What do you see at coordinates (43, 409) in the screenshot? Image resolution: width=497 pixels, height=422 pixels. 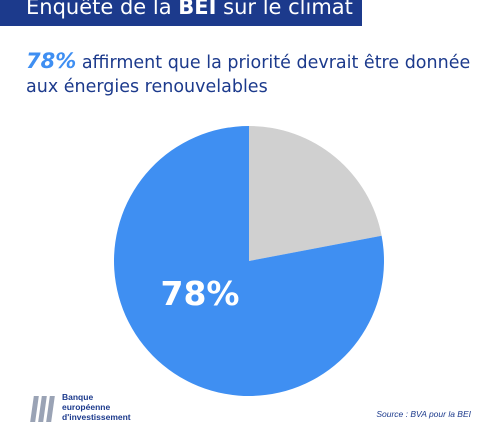 I see `eib-logo-icon` at bounding box center [43, 409].